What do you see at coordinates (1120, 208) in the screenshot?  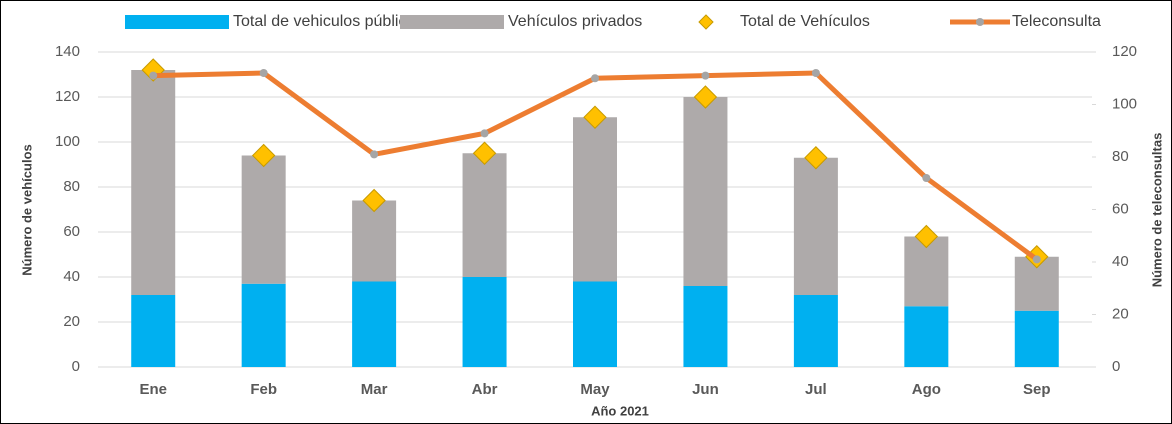 I see `y2-tick-label: 60` at bounding box center [1120, 208].